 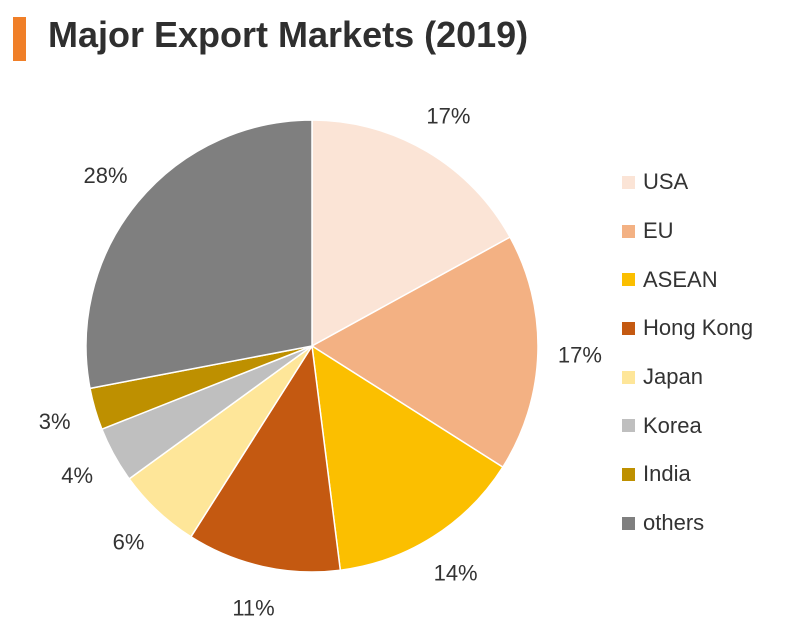 What do you see at coordinates (680, 279) in the screenshot?
I see `legend-label: ASEAN` at bounding box center [680, 279].